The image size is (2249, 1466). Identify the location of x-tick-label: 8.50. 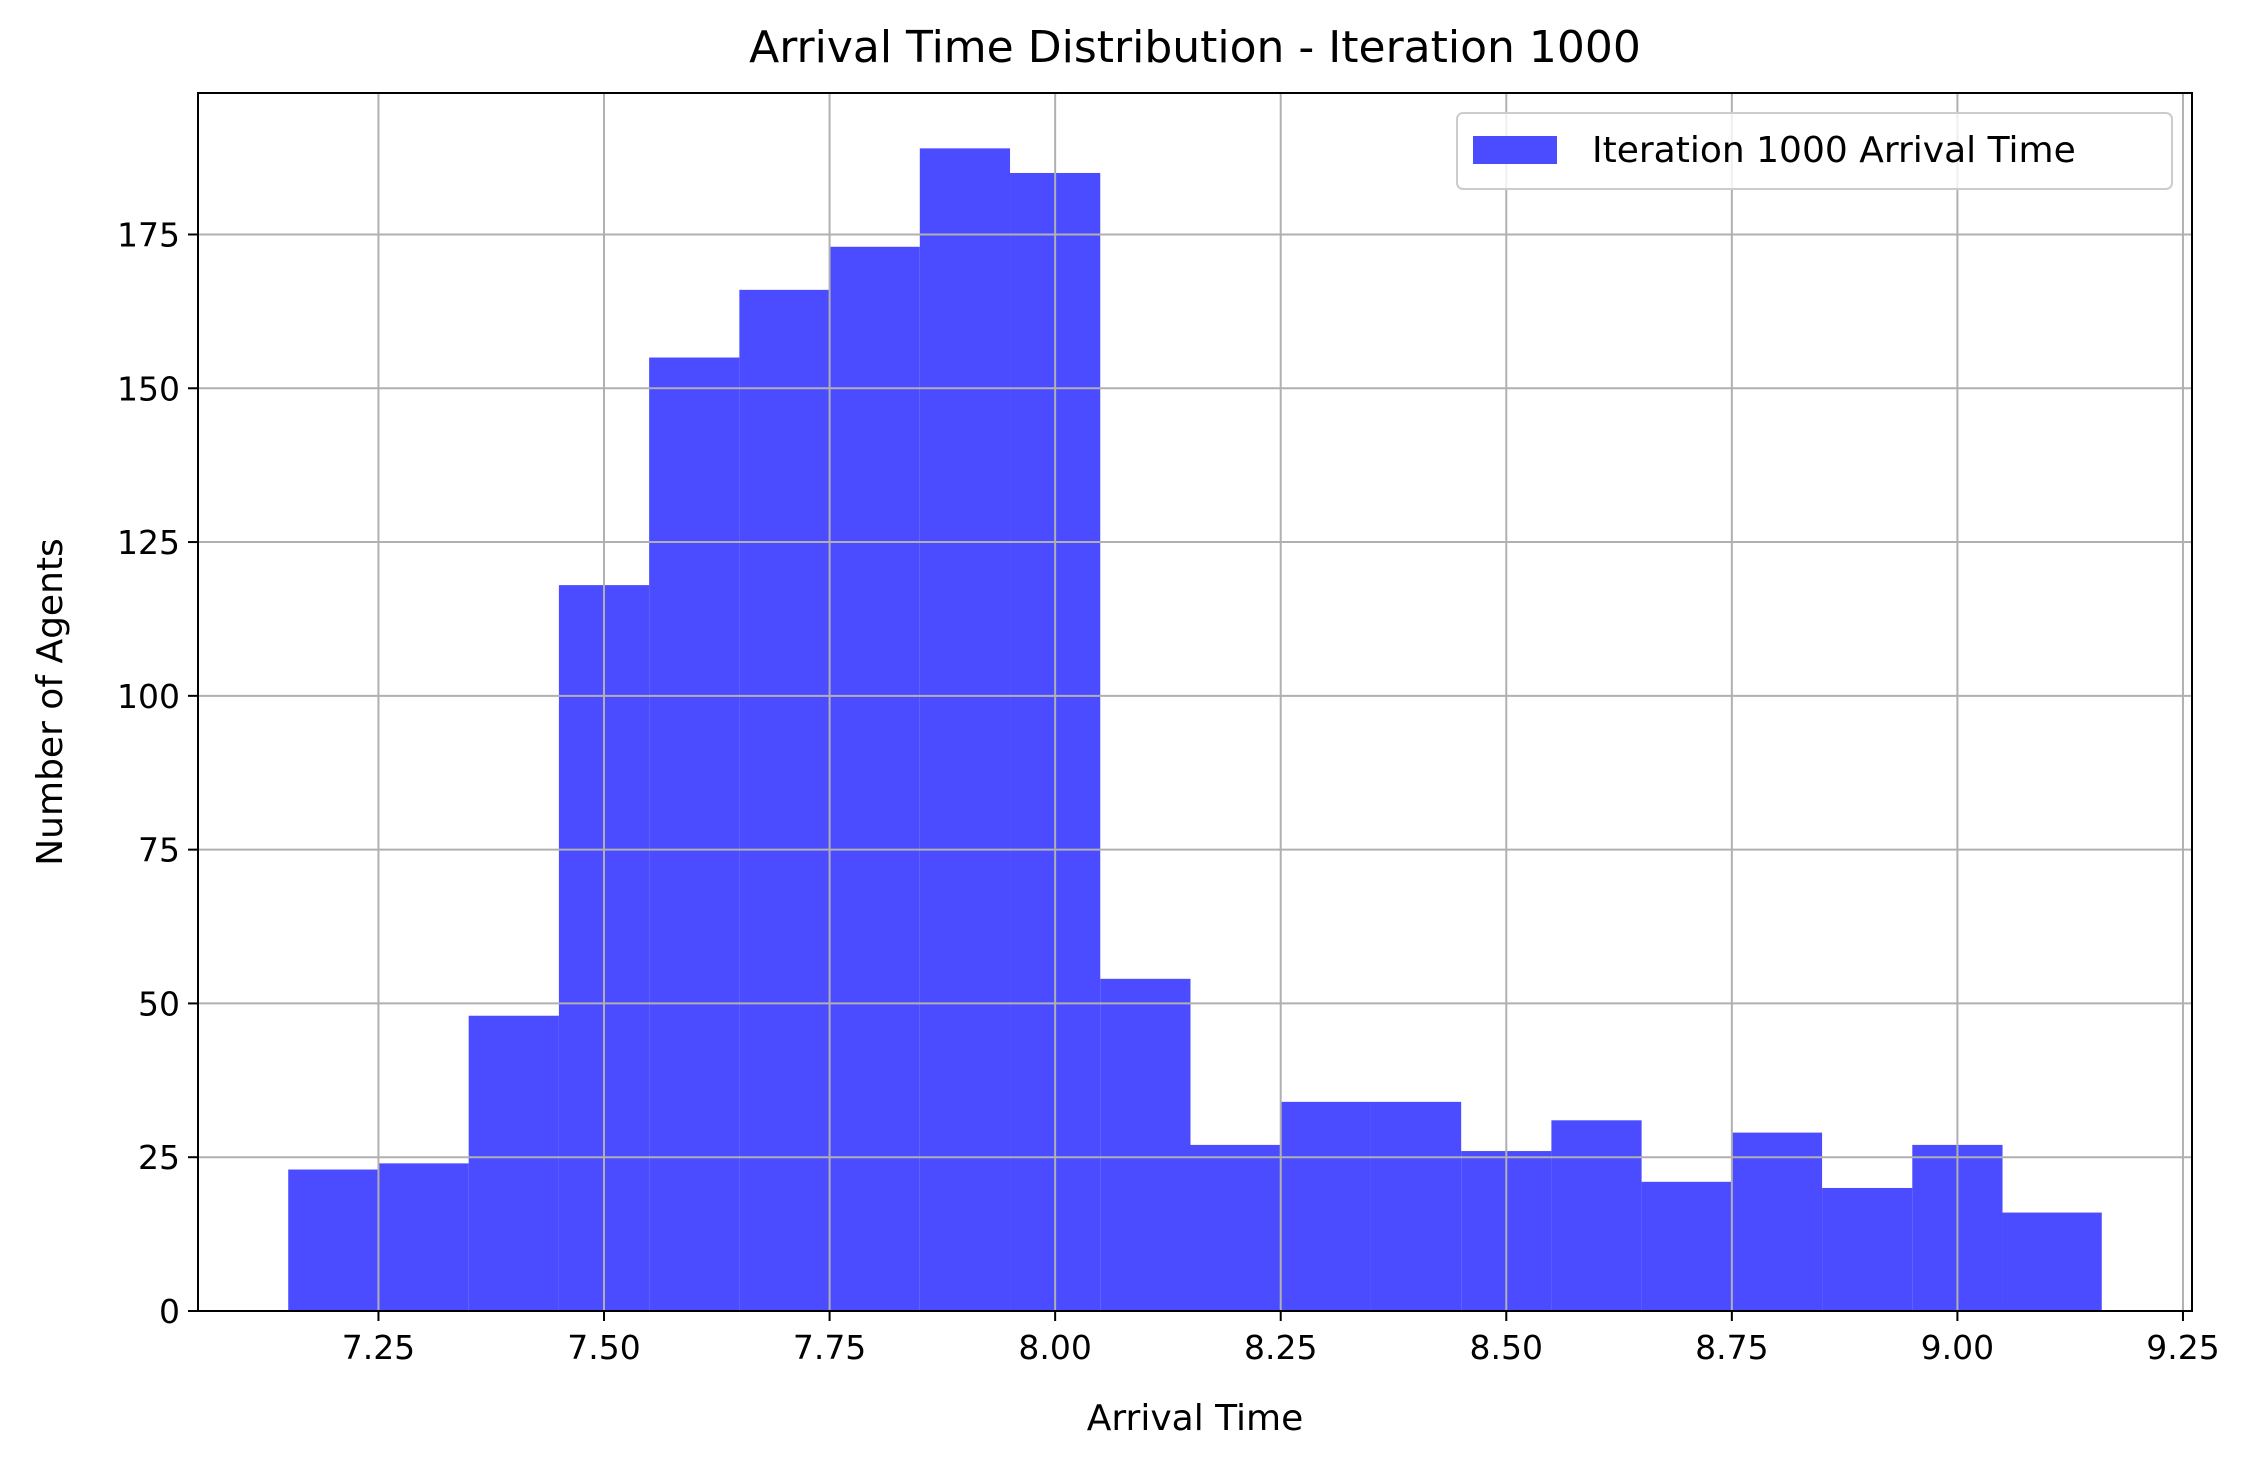
(1506, 1347).